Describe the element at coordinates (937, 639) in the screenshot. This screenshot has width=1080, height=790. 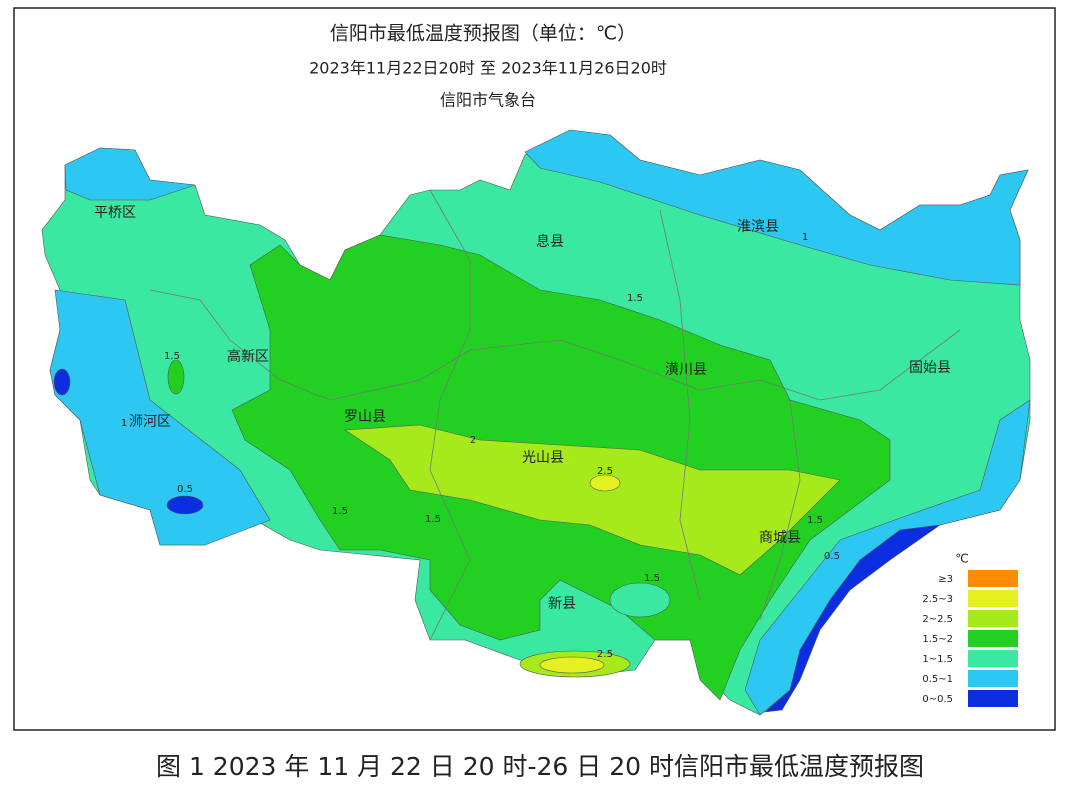
I see `legend-label: 1.5~2` at that location.